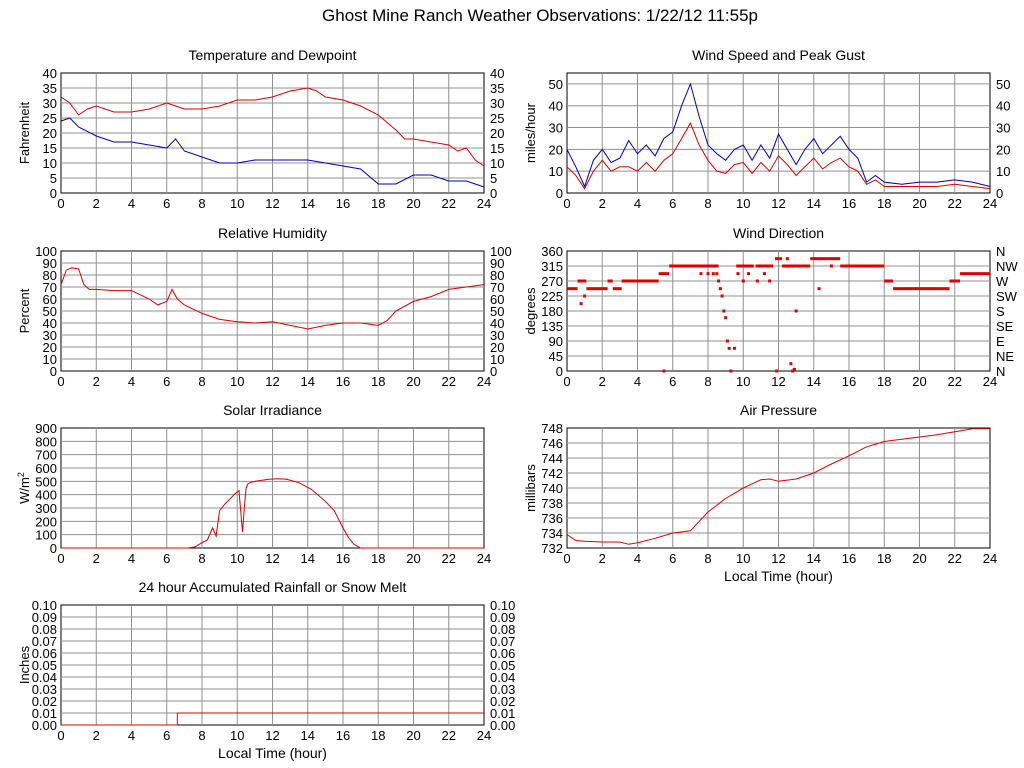 This screenshot has width=1024, height=768. What do you see at coordinates (308, 203) in the screenshot?
I see `x-tick-label: 14` at bounding box center [308, 203].